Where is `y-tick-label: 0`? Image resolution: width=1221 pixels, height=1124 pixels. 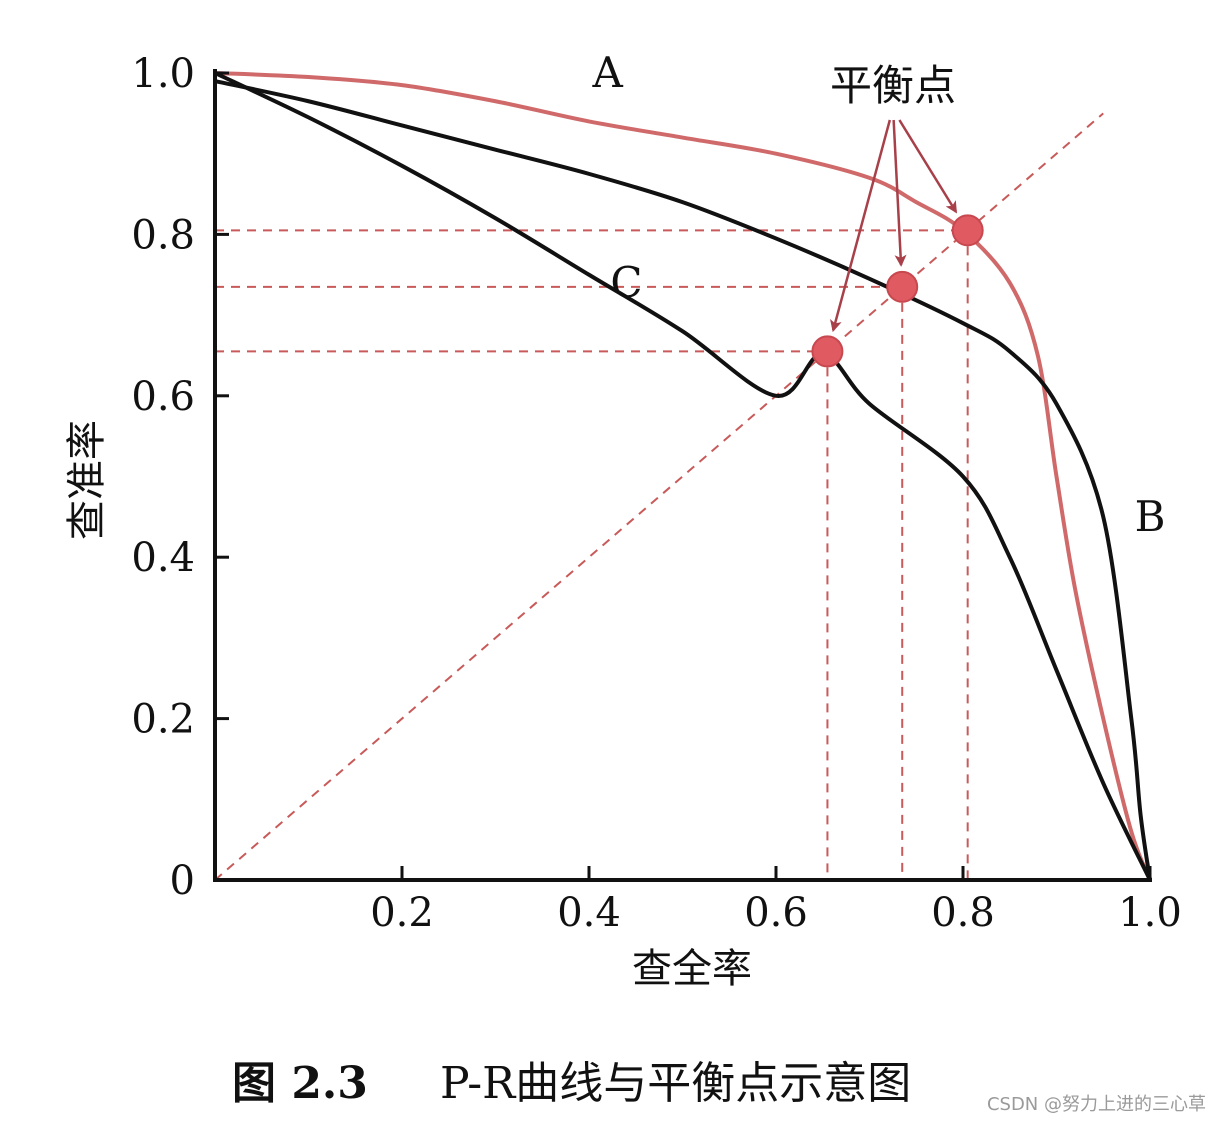
y-tick-label: 0 is located at coordinates (182, 881).